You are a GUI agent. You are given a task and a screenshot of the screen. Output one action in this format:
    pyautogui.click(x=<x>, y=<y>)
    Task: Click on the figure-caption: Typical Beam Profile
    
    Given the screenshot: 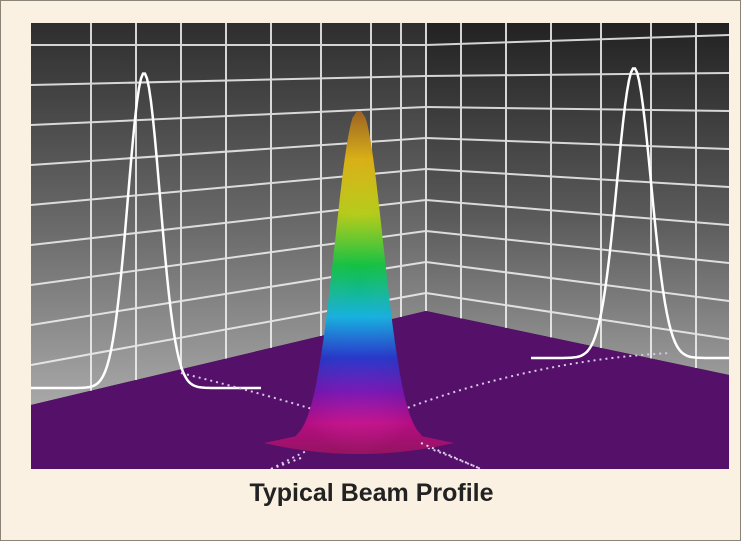 What is the action you would take?
    pyautogui.click(x=371, y=493)
    